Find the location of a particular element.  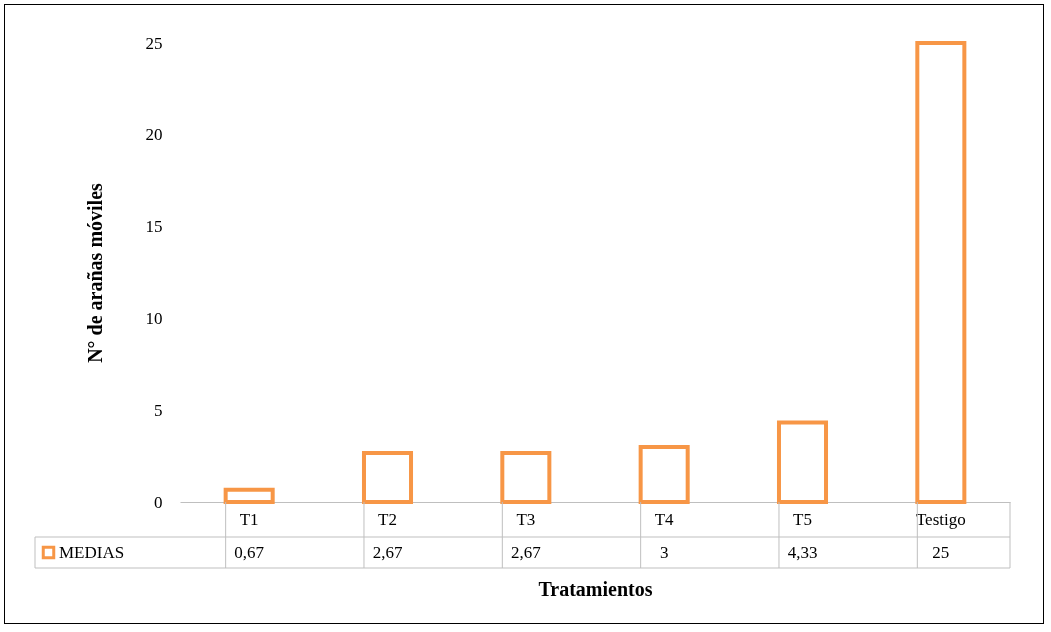

y-tick-label: 0 is located at coordinates (158, 502).